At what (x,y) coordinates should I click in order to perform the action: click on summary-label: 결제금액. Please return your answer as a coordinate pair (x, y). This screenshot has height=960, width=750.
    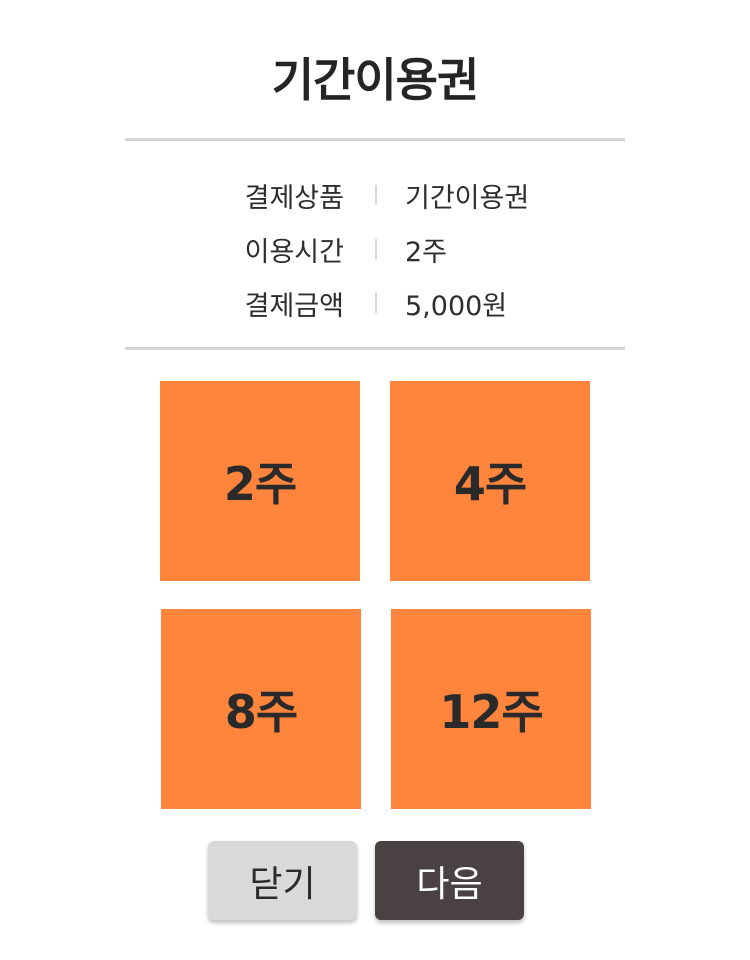
    Looking at the image, I should click on (294, 306).